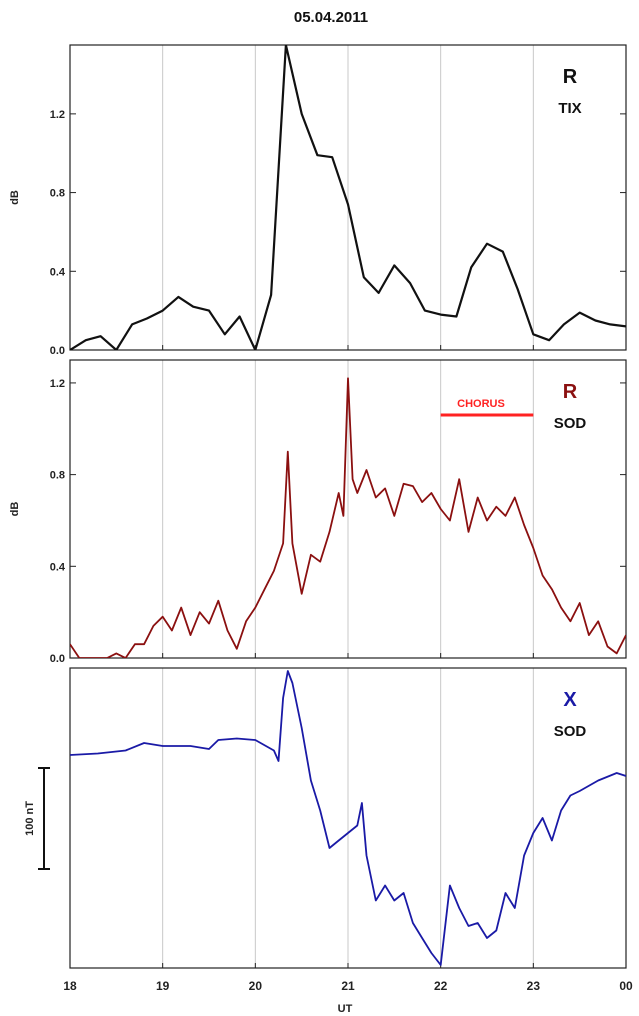  Describe the element at coordinates (481, 404) in the screenshot. I see `chorus-label: CHORUS` at that location.